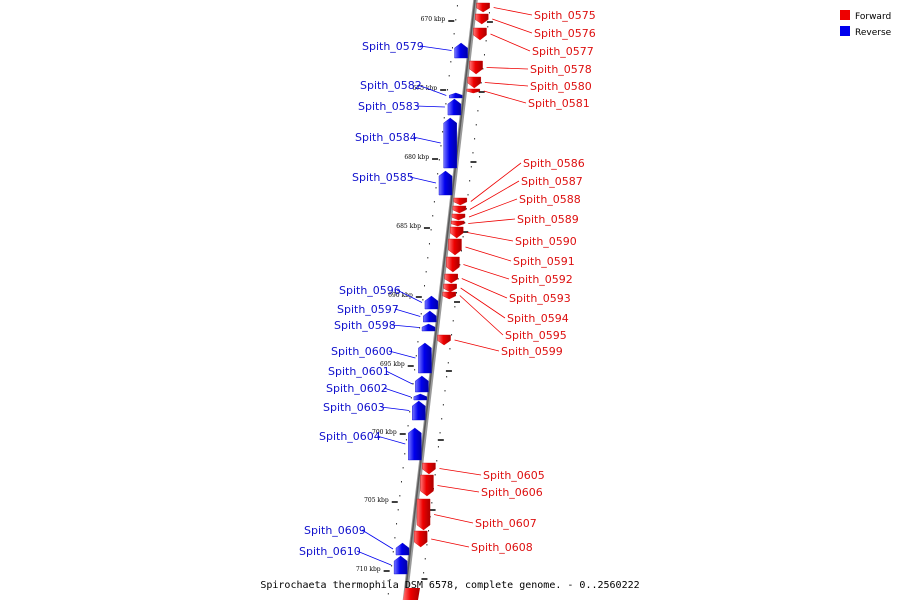 The width and height of the screenshot is (900, 600). What do you see at coordinates (540, 298) in the screenshot?
I see `gene-label-spith_0593: Spith_0593` at bounding box center [540, 298].